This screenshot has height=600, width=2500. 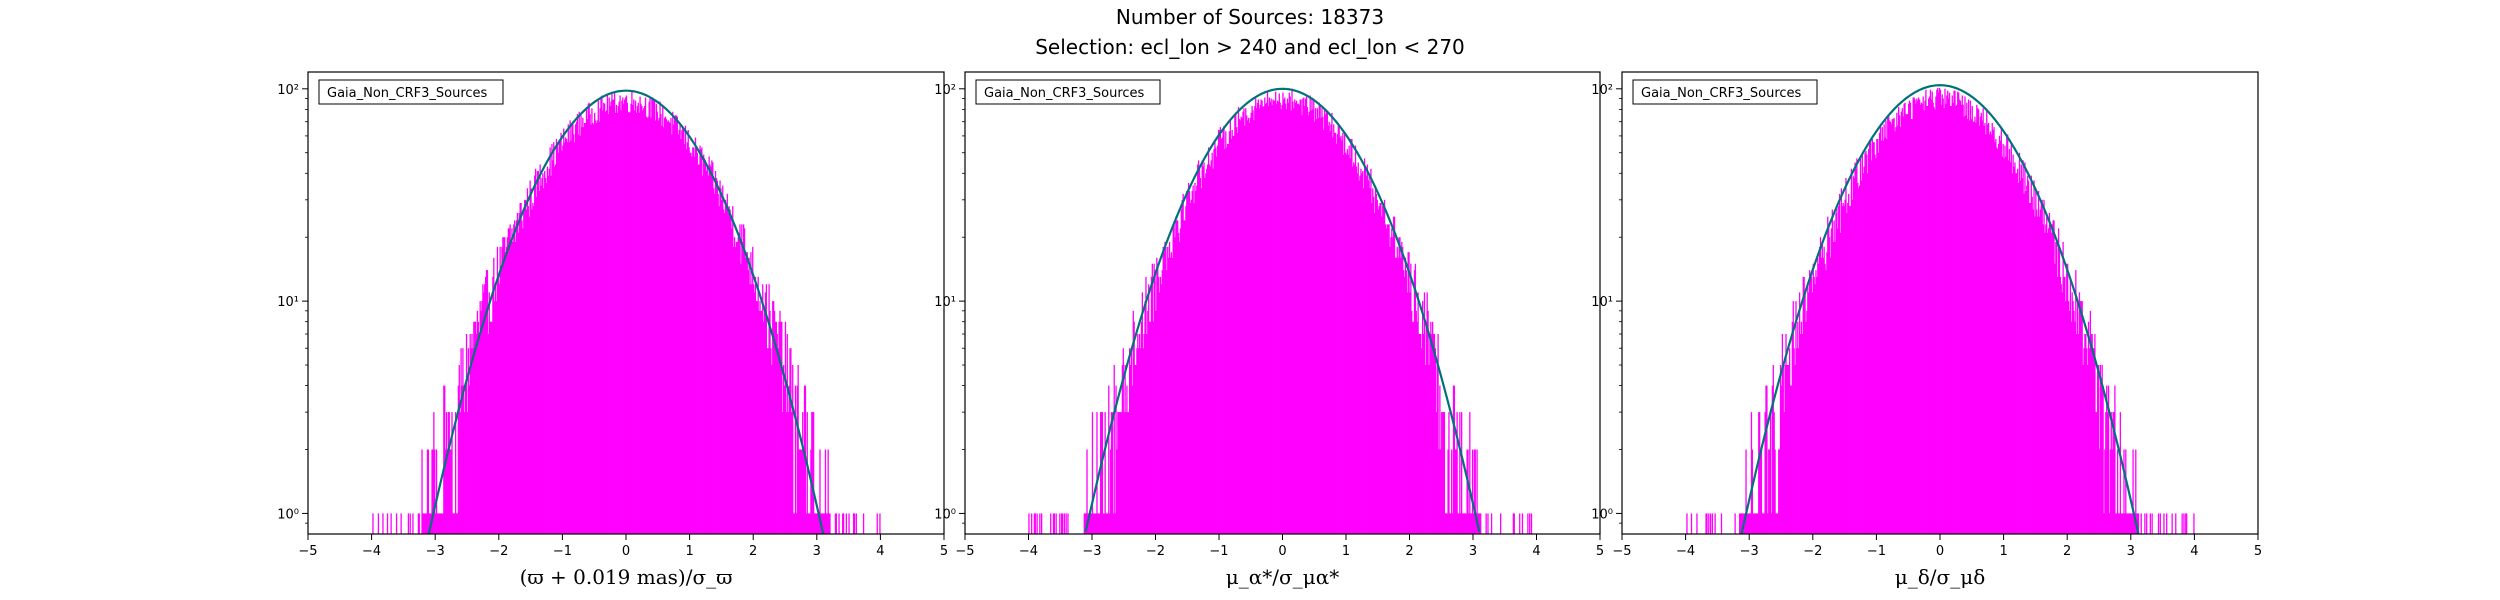 I want to click on x-axis-label: μ_α*/σ_μα*, so click(x=1282, y=577).